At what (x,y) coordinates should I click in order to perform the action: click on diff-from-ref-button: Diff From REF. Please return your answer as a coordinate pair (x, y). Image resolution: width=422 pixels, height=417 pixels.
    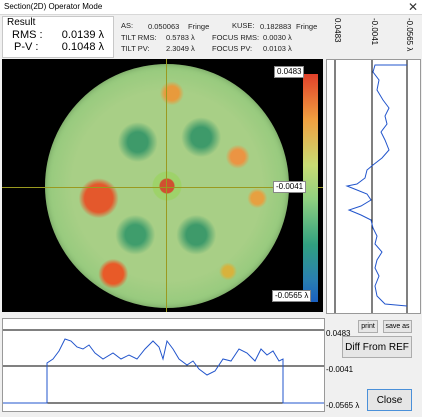
    Looking at the image, I should click on (377, 347).